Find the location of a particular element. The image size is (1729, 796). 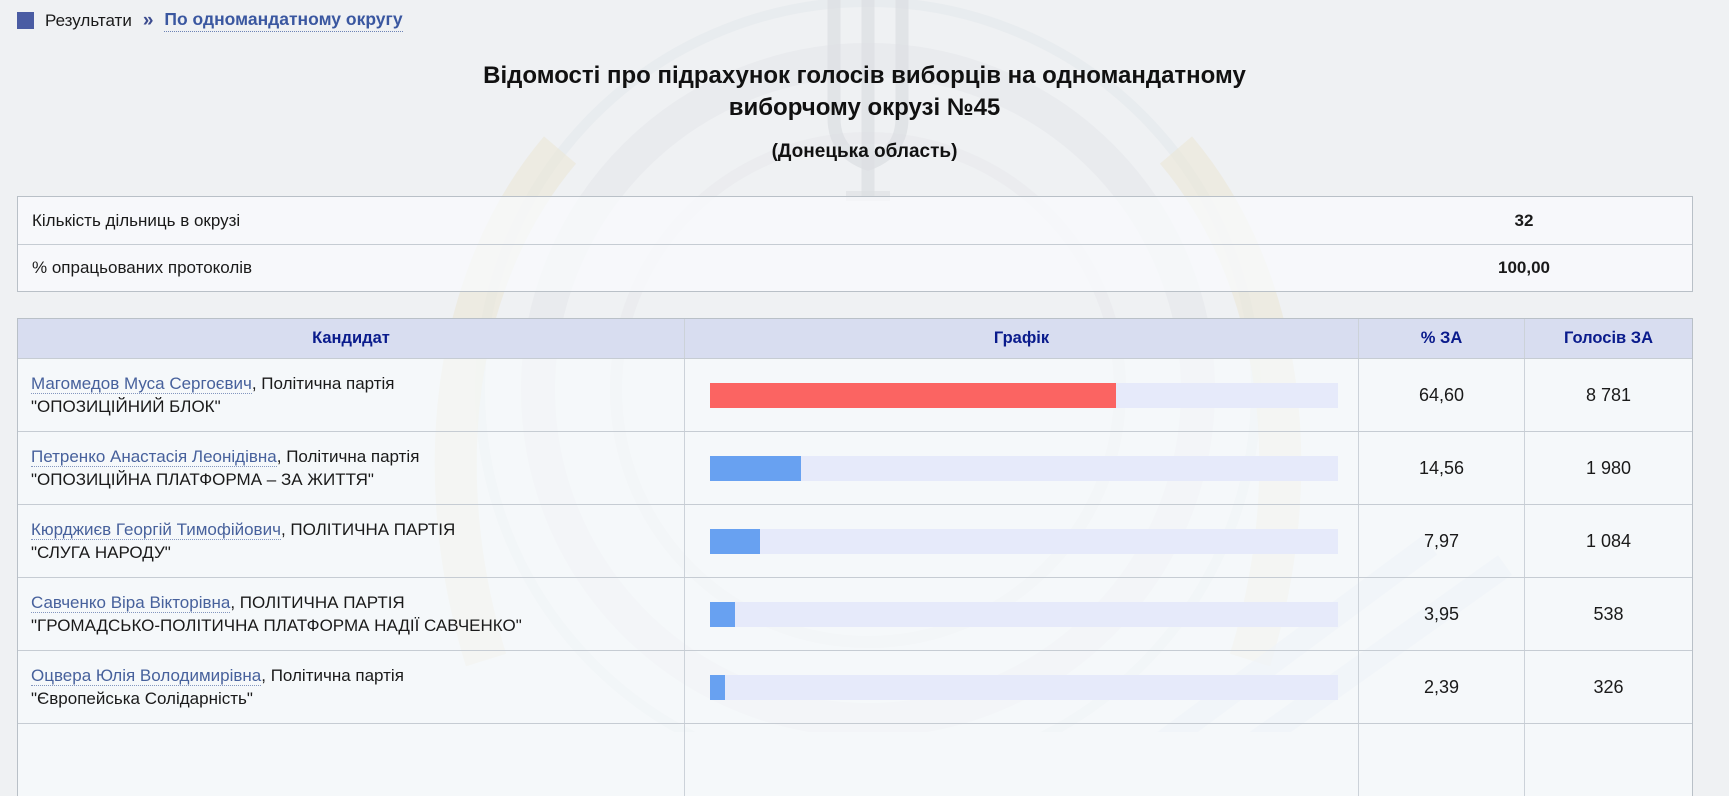

summary-row: % опрацьованих протоколів 100,00 is located at coordinates (855, 267).